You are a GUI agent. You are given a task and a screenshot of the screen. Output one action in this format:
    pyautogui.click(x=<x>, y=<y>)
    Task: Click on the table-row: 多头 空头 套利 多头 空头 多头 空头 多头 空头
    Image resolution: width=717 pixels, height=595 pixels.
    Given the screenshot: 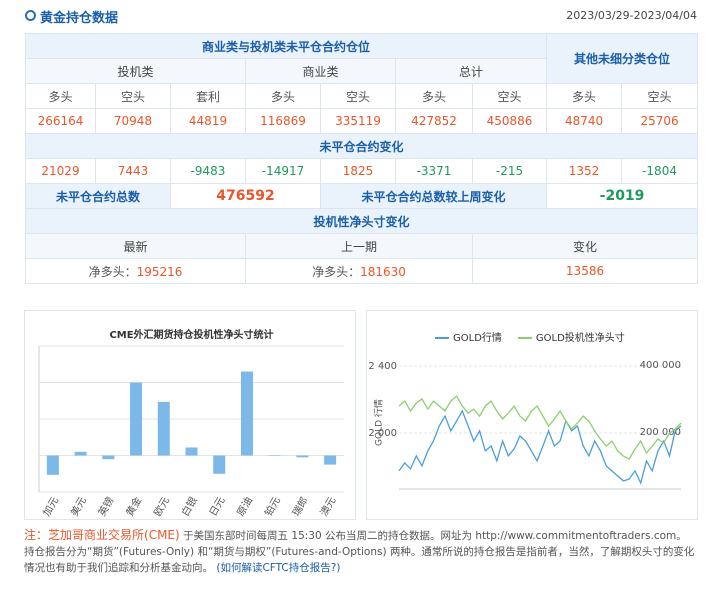 What is the action you would take?
    pyautogui.click(x=362, y=96)
    